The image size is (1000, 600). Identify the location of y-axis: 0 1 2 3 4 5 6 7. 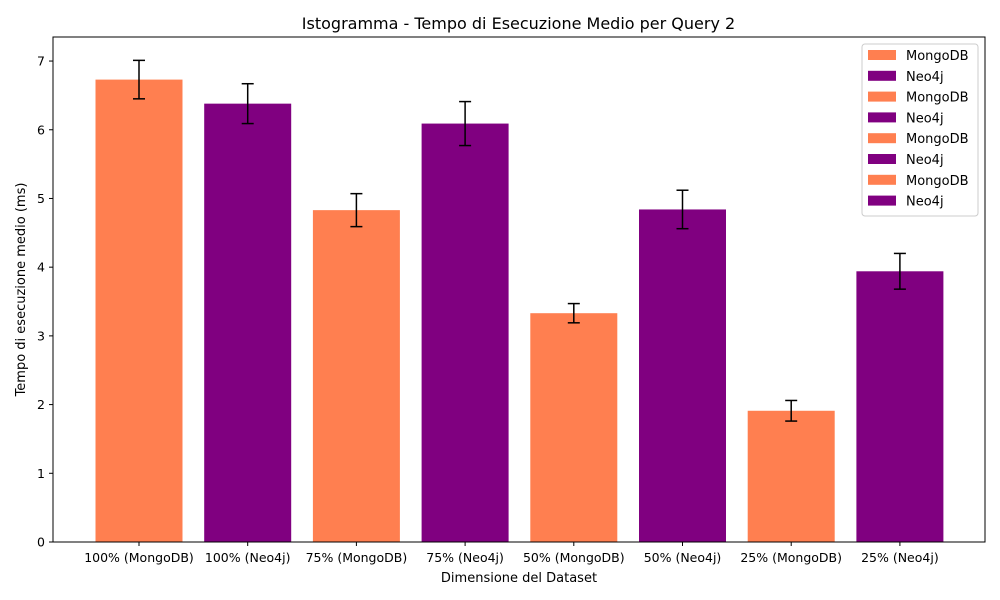
(45, 302).